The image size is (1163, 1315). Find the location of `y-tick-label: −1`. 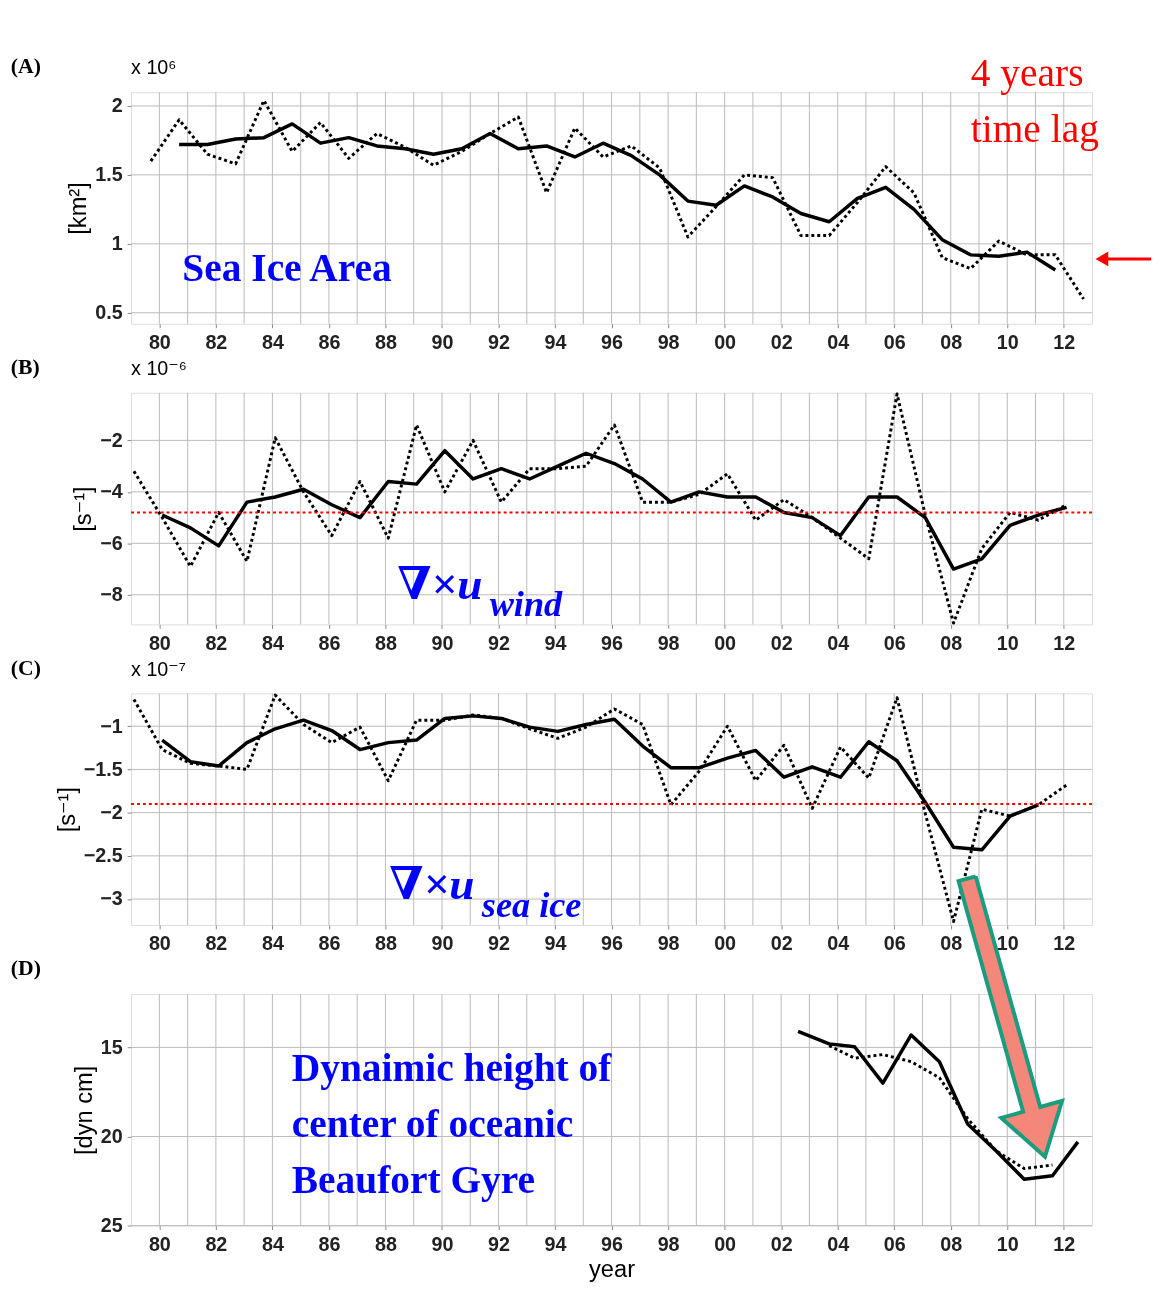

y-tick-label: −1 is located at coordinates (111, 725).